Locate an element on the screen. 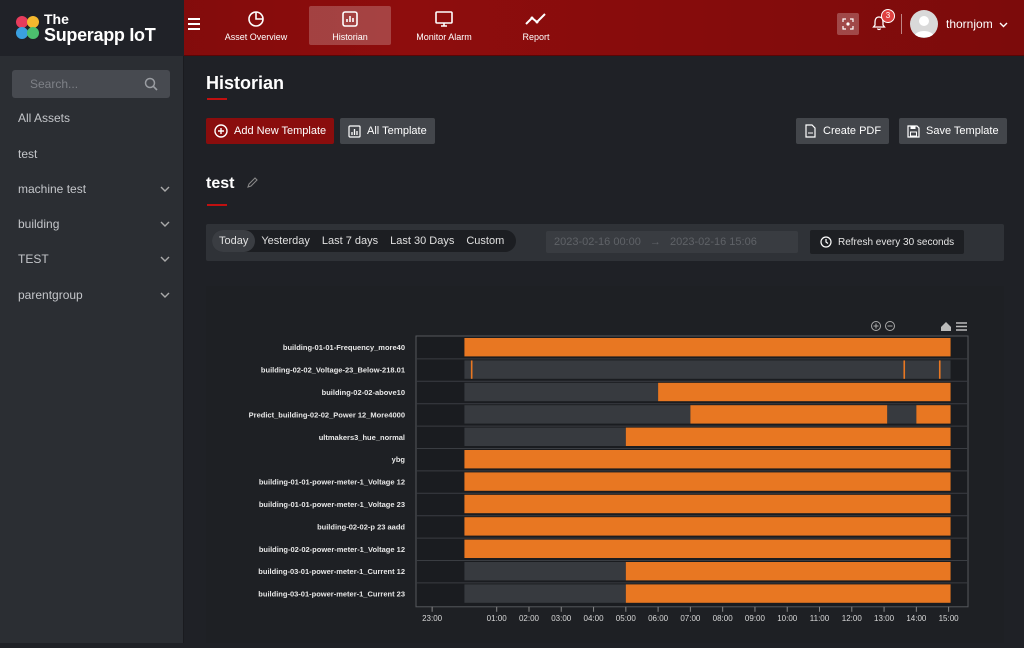  notification-badge: 3 is located at coordinates (888, 16).